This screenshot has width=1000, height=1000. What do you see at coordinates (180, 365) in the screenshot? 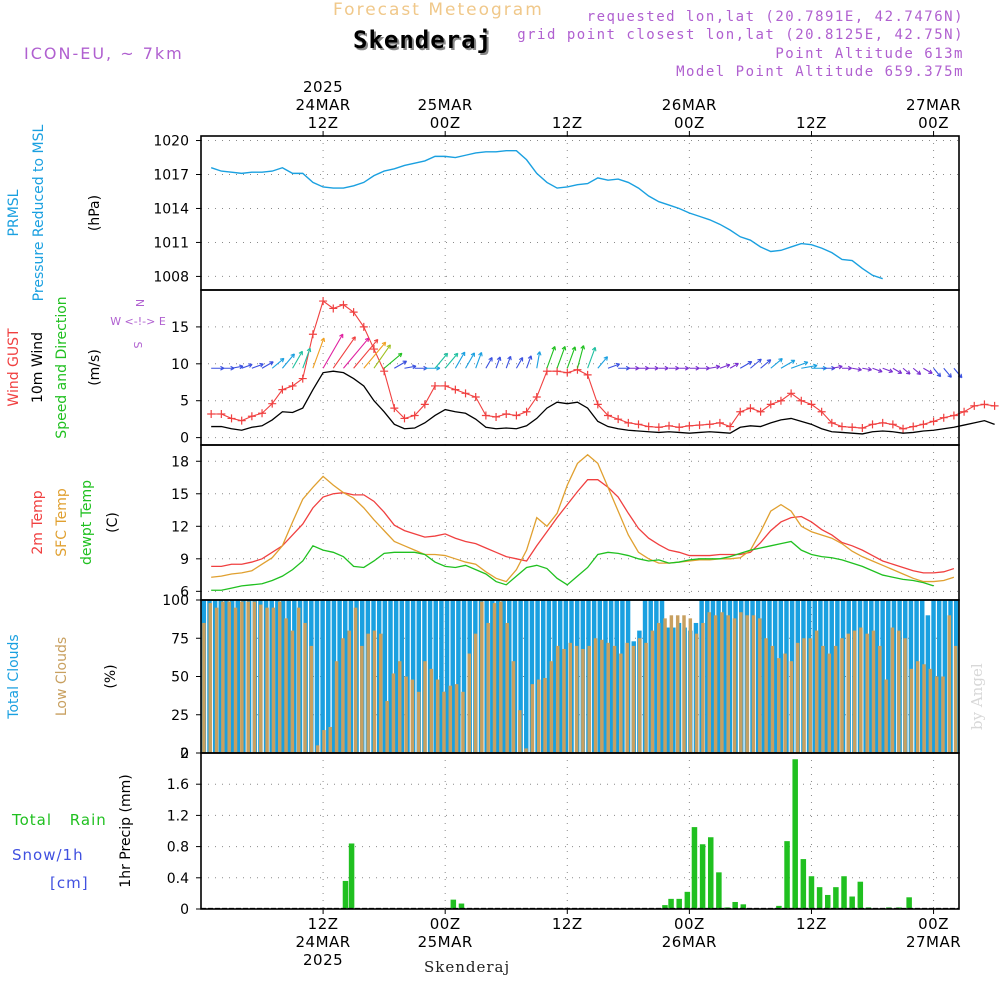
I see `y-tick-label: 10` at bounding box center [180, 365].